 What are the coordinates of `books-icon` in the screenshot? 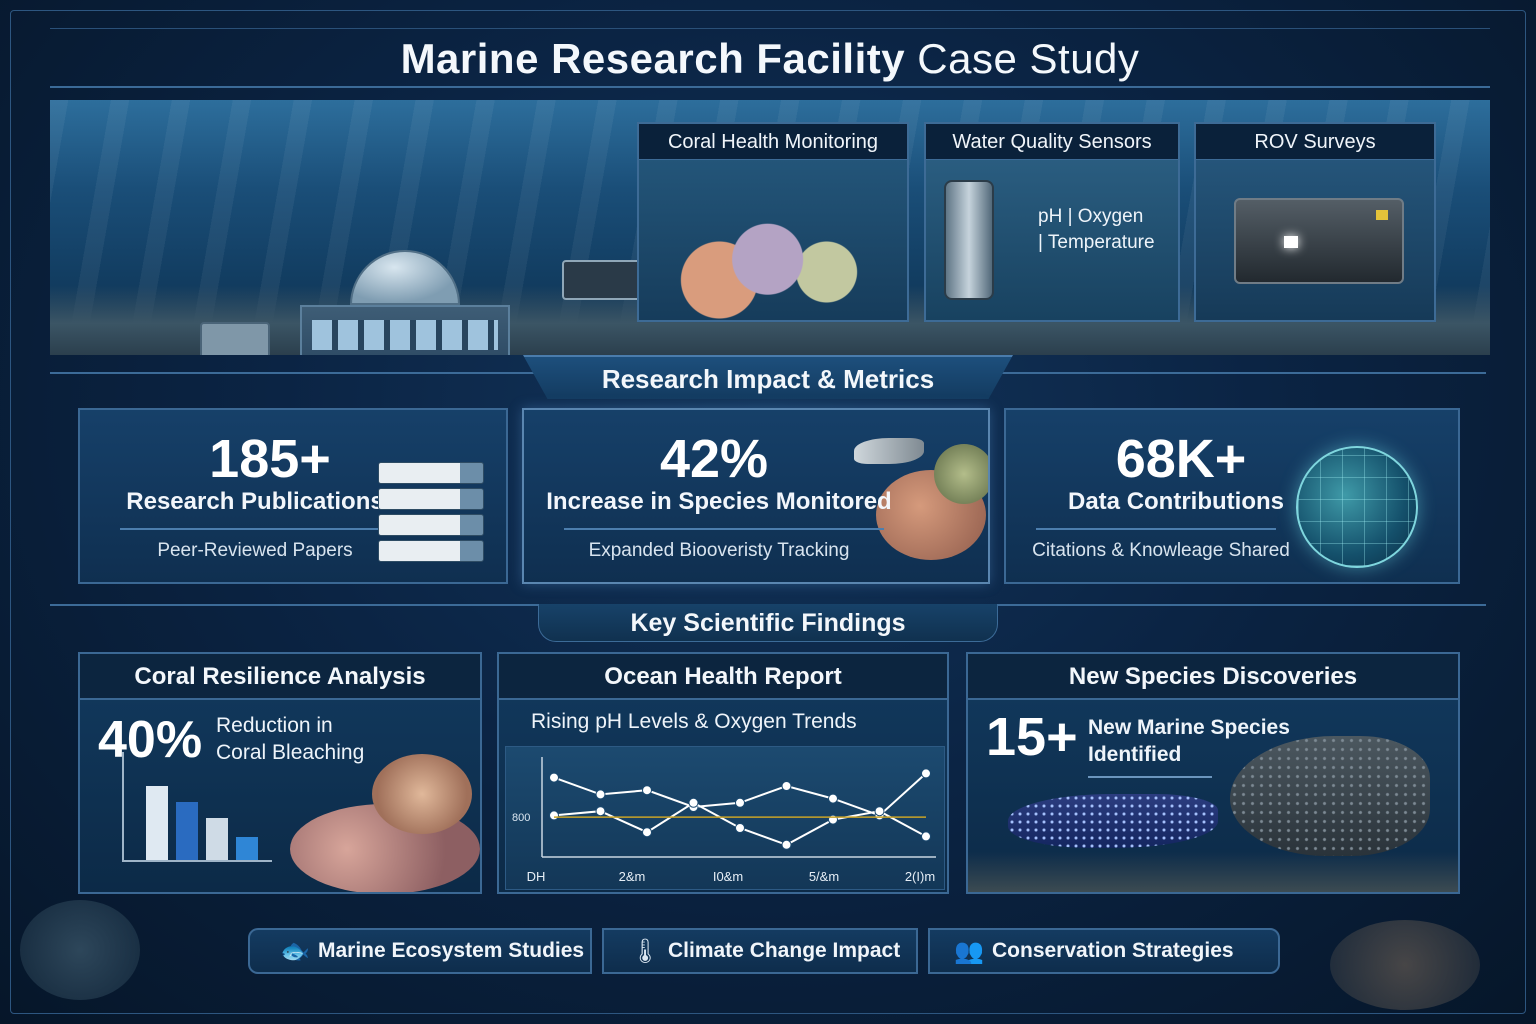 It's located at (431, 514).